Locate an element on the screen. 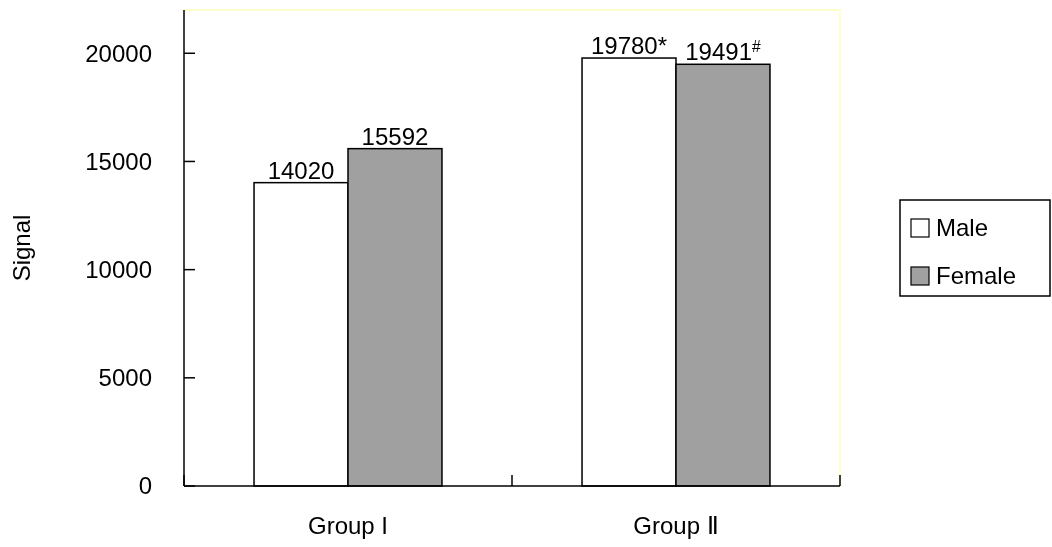 This screenshot has width=1052, height=547. x-tick-label: Group I is located at coordinates (348, 525).